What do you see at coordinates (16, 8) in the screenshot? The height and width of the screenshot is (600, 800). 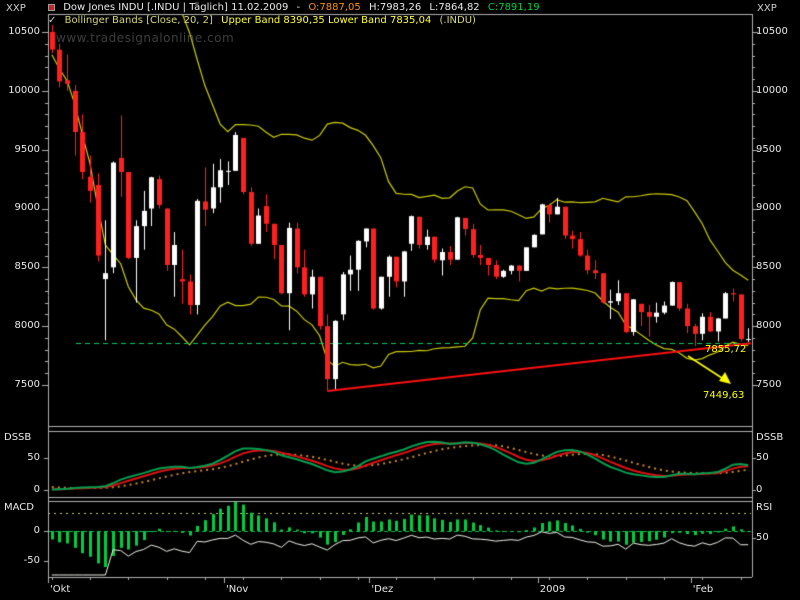 I see `scale-corner-left-label: XXP` at bounding box center [16, 8].